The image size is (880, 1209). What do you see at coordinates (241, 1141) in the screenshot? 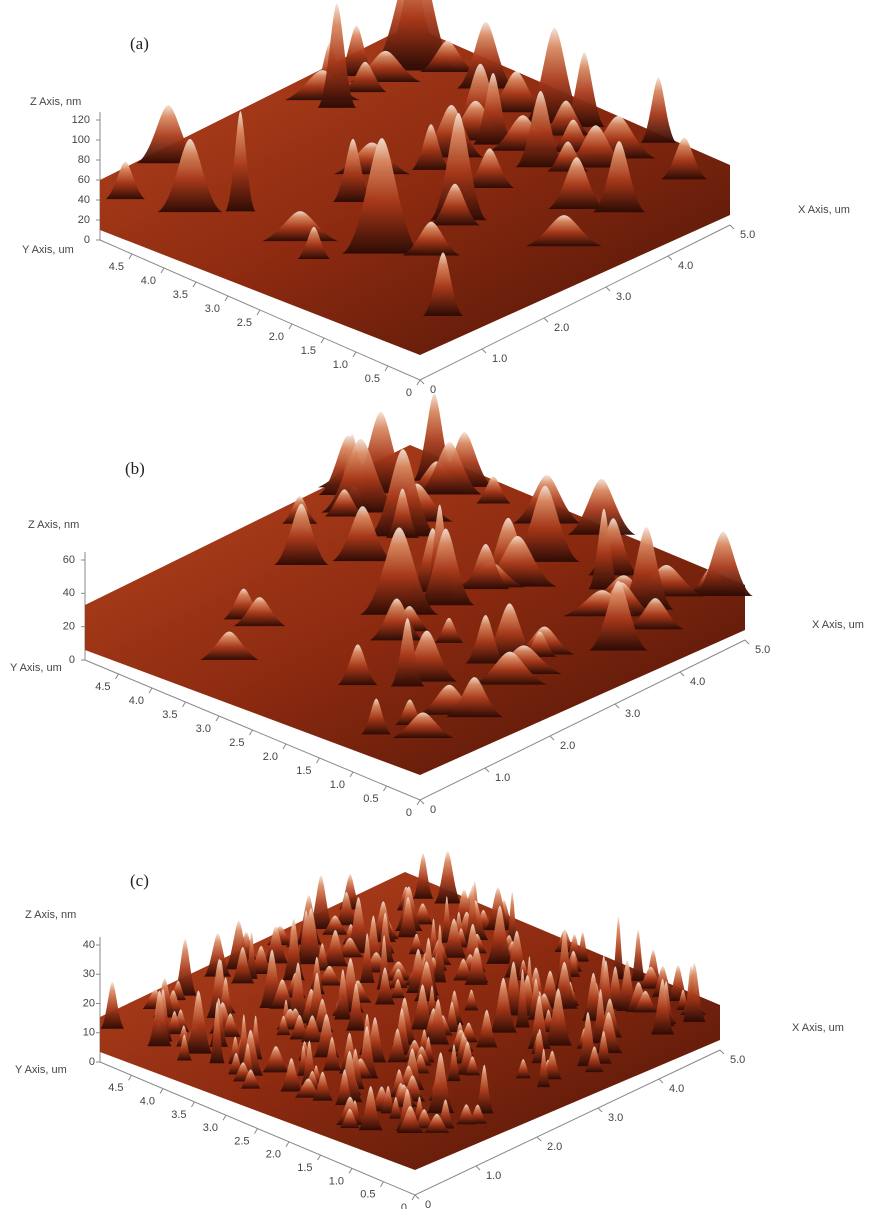
I see `y-tick-label: 2.5` at bounding box center [241, 1141].